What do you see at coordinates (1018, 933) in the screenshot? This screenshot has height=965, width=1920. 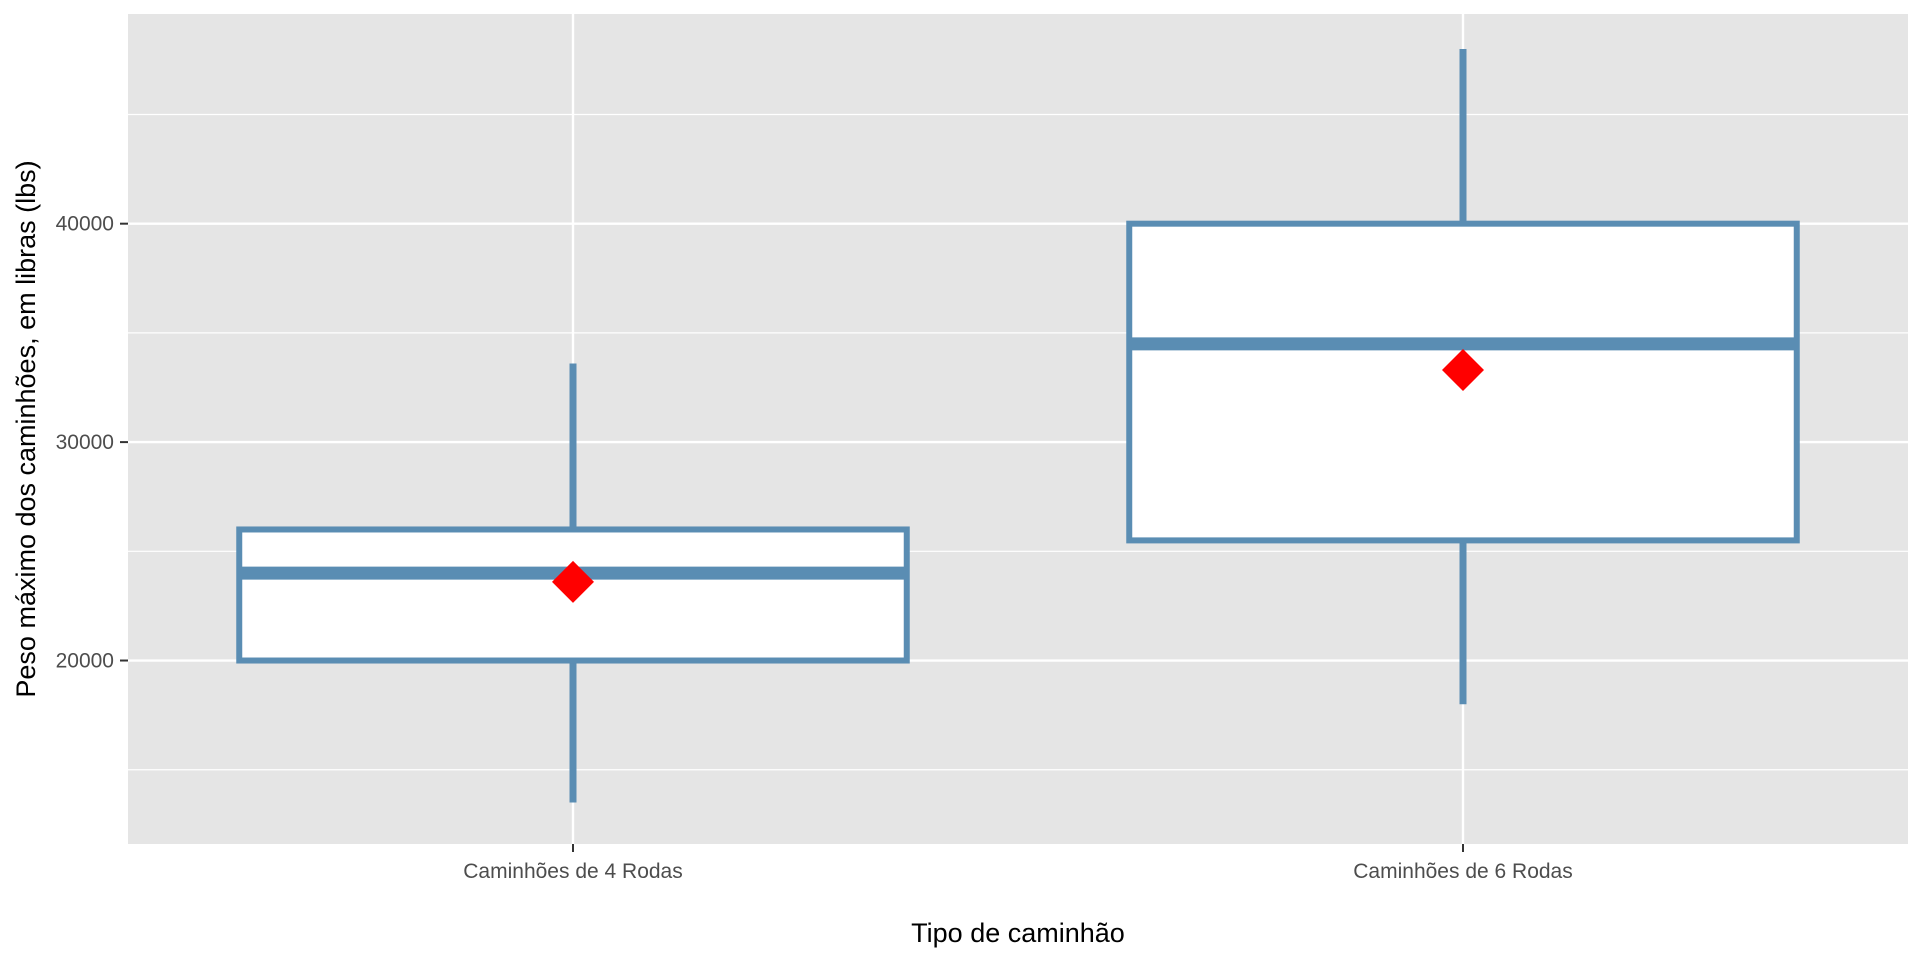 I see `x-axis-title: Tipo de caminhão` at bounding box center [1018, 933].